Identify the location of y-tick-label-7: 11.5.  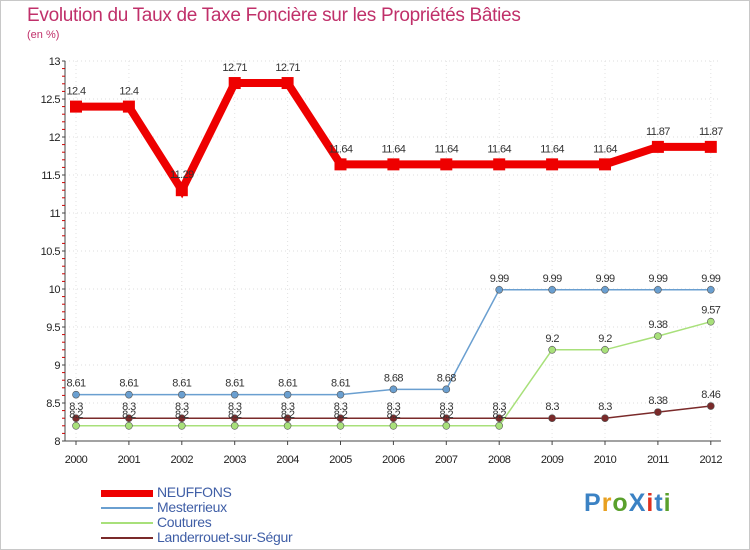
(50, 176).